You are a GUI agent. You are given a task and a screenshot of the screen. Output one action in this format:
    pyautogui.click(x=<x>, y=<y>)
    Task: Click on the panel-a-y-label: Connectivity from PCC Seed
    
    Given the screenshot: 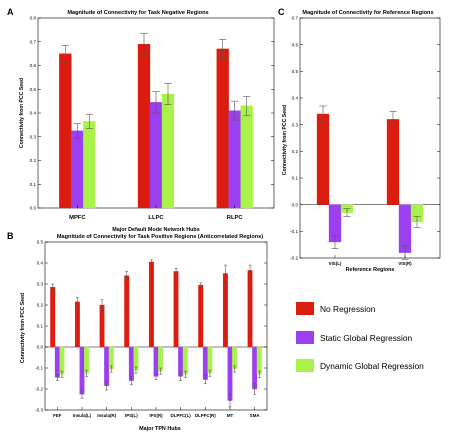 What is the action you would take?
    pyautogui.click(x=22, y=113)
    